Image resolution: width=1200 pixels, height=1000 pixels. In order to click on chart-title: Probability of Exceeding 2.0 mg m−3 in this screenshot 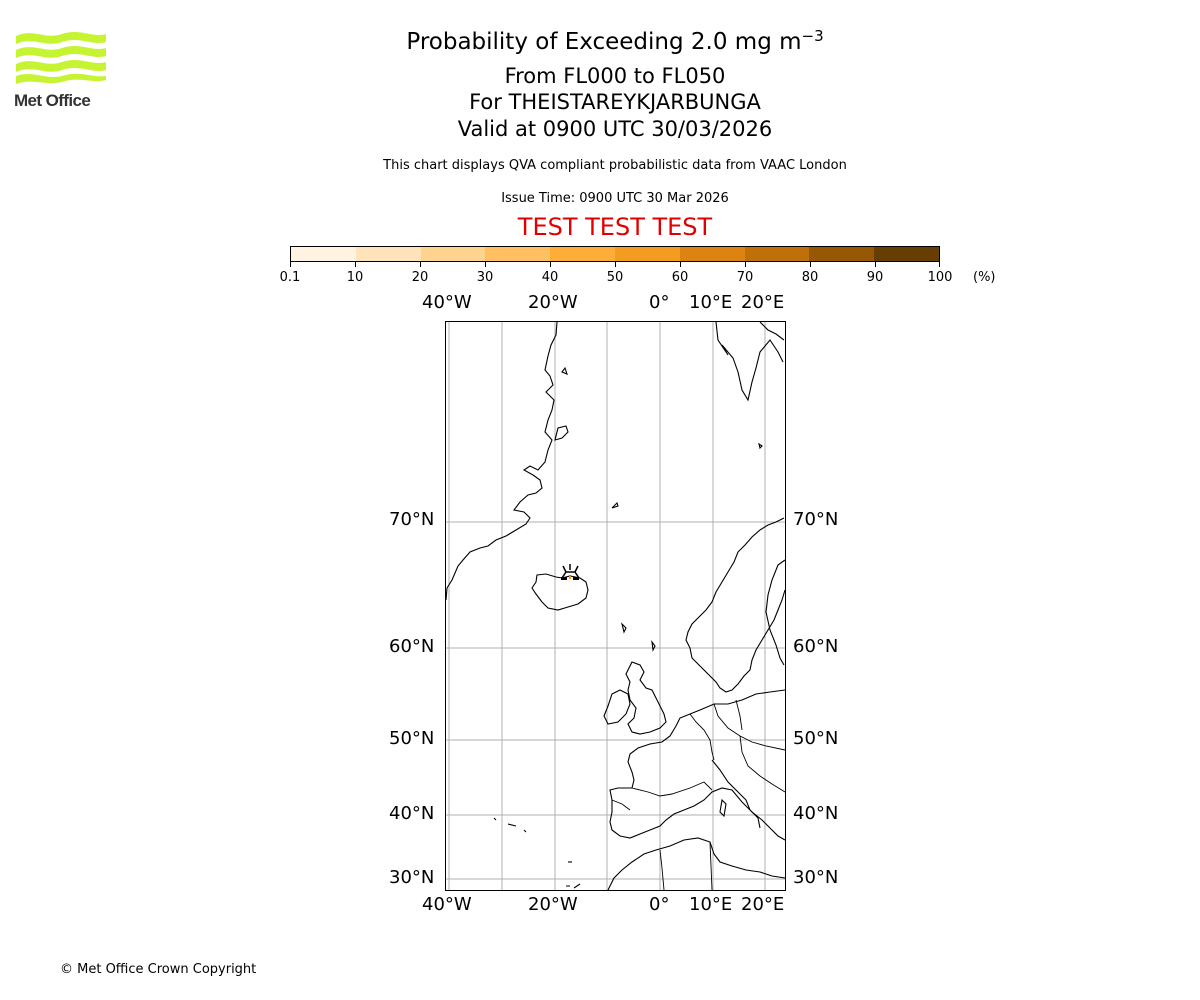, I will do `click(600, 42)`.